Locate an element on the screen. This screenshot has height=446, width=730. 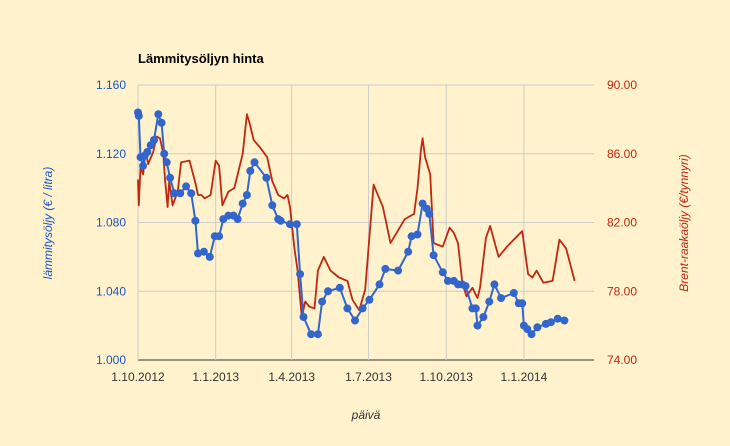
left-axis-title: lämmitysöljy (€ / litra) is located at coordinates (48, 223).